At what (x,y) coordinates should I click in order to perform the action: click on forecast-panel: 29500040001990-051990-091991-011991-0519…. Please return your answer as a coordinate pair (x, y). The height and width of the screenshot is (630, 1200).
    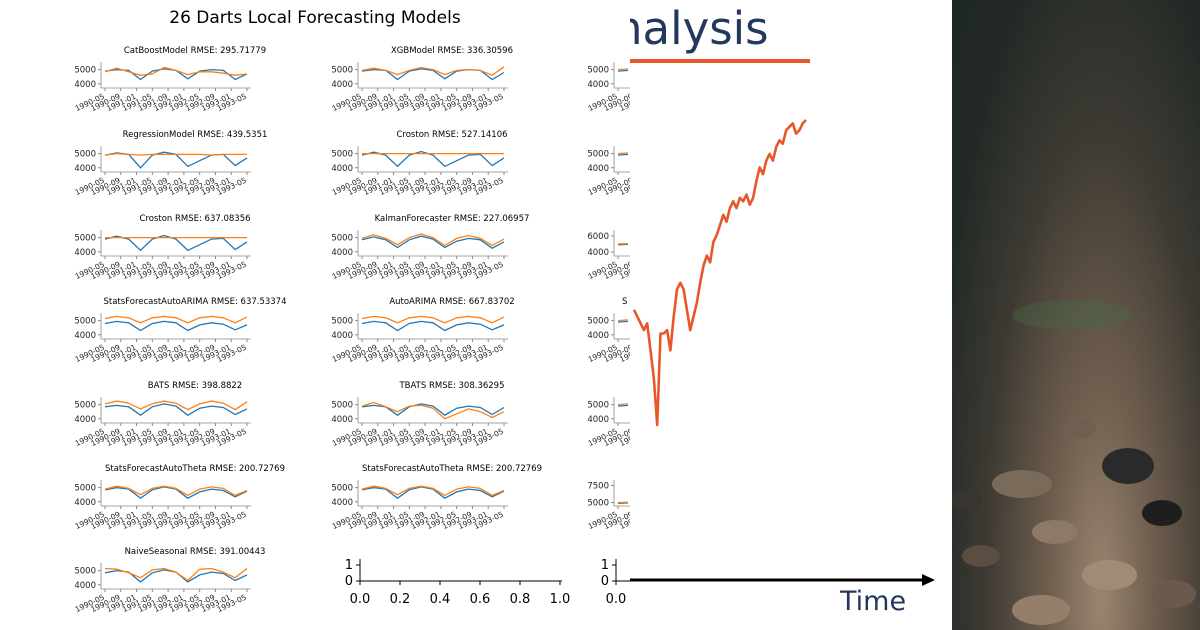
    Looking at the image, I should click on (1, 86).